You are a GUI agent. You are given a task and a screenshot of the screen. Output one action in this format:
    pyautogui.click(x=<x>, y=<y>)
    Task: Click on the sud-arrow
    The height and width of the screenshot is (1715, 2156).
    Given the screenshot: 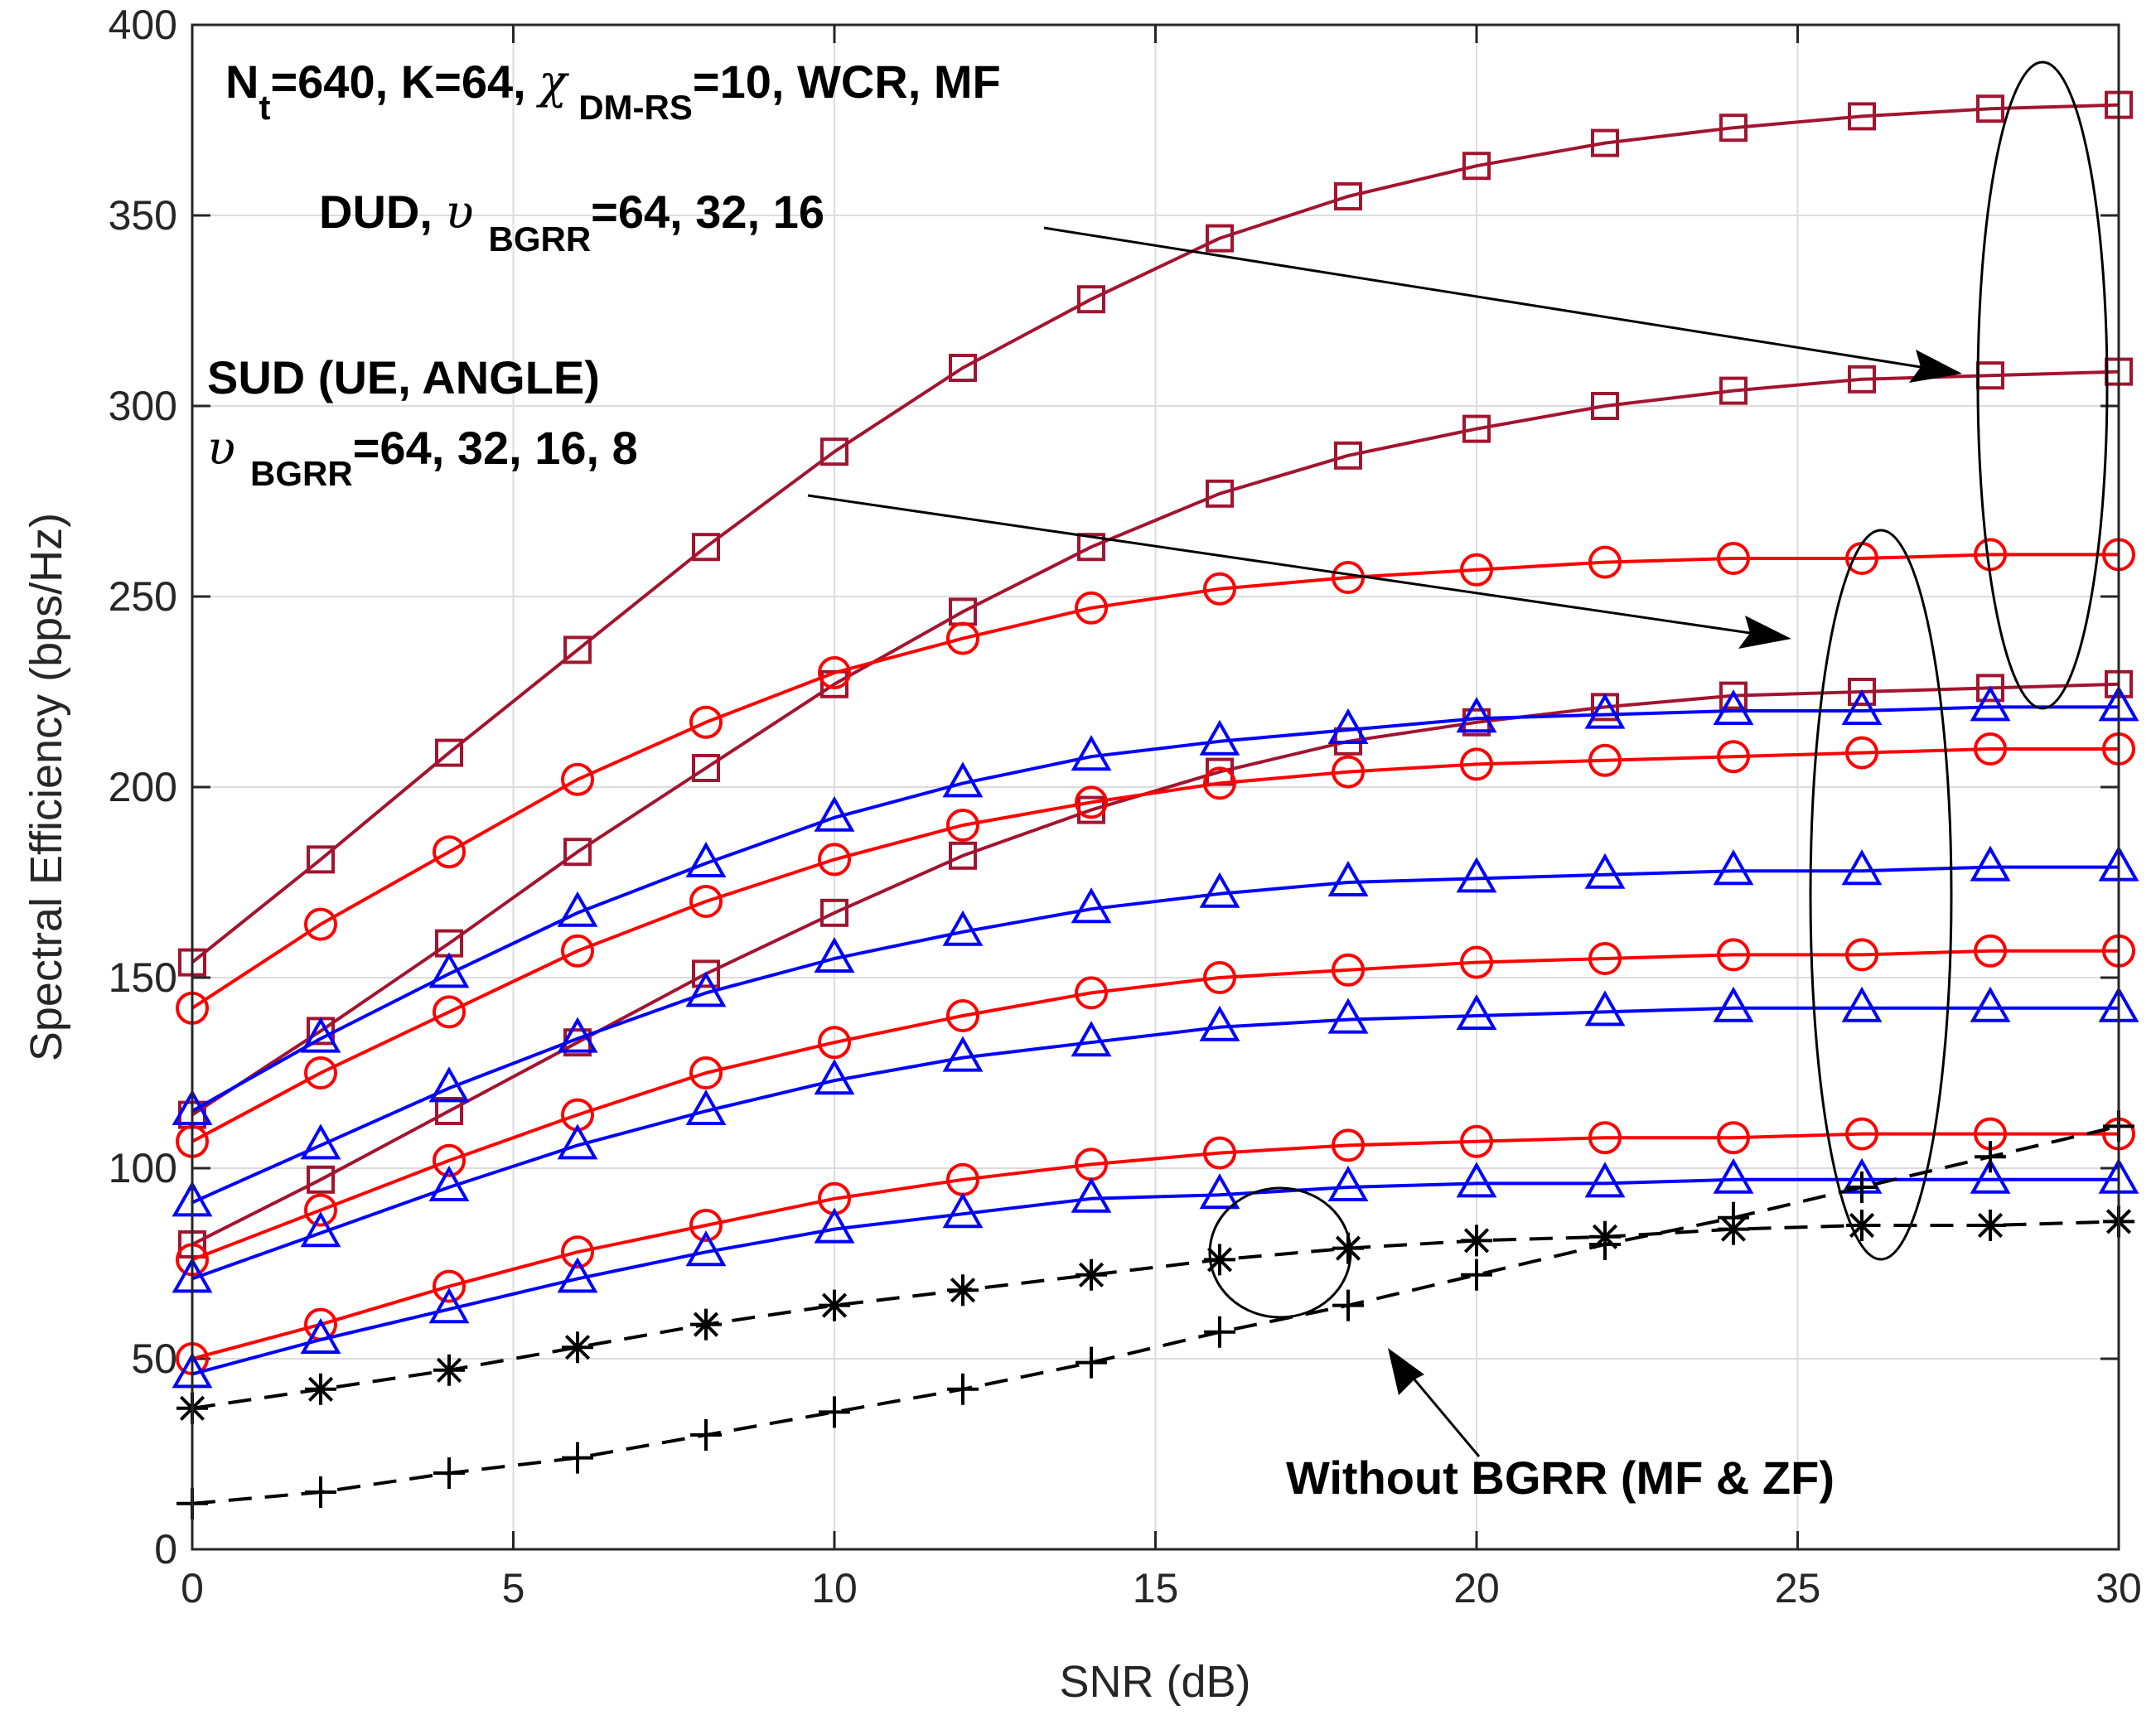 What is the action you would take?
    pyautogui.click(x=1299, y=572)
    